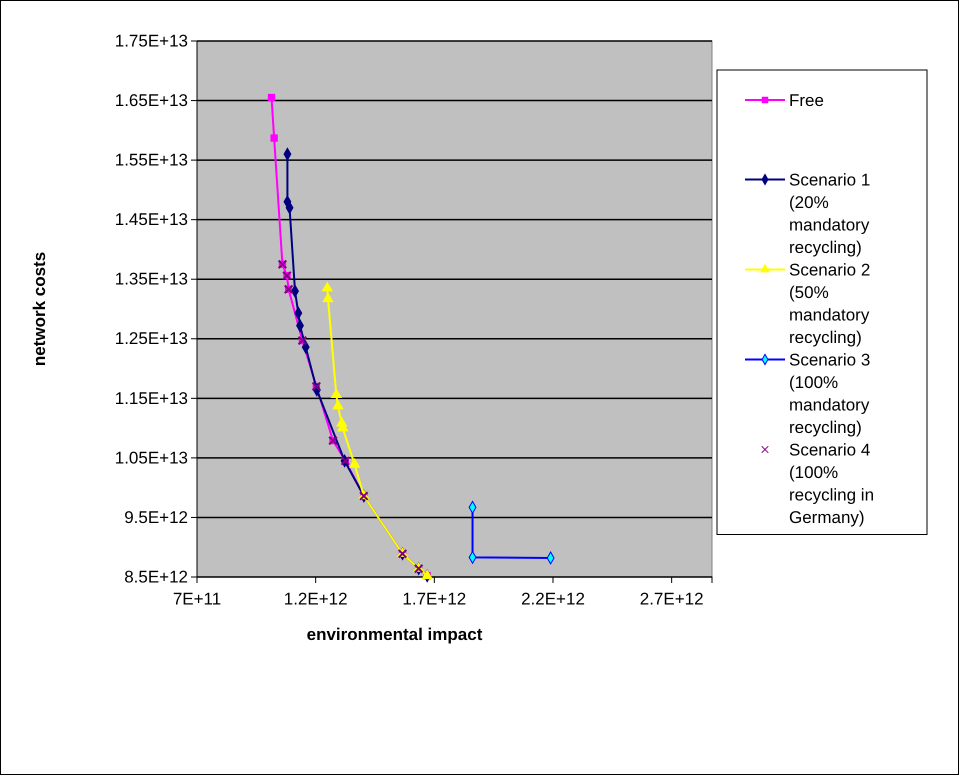 The width and height of the screenshot is (961, 776). What do you see at coordinates (829, 393) in the screenshot?
I see `legend-label: Scenario 3 (100% mandatory recycling)` at bounding box center [829, 393].